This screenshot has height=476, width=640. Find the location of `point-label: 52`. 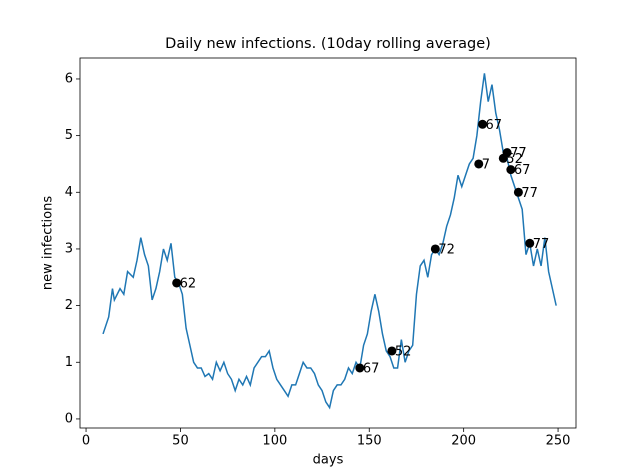

point-label: 52 is located at coordinates (403, 351).